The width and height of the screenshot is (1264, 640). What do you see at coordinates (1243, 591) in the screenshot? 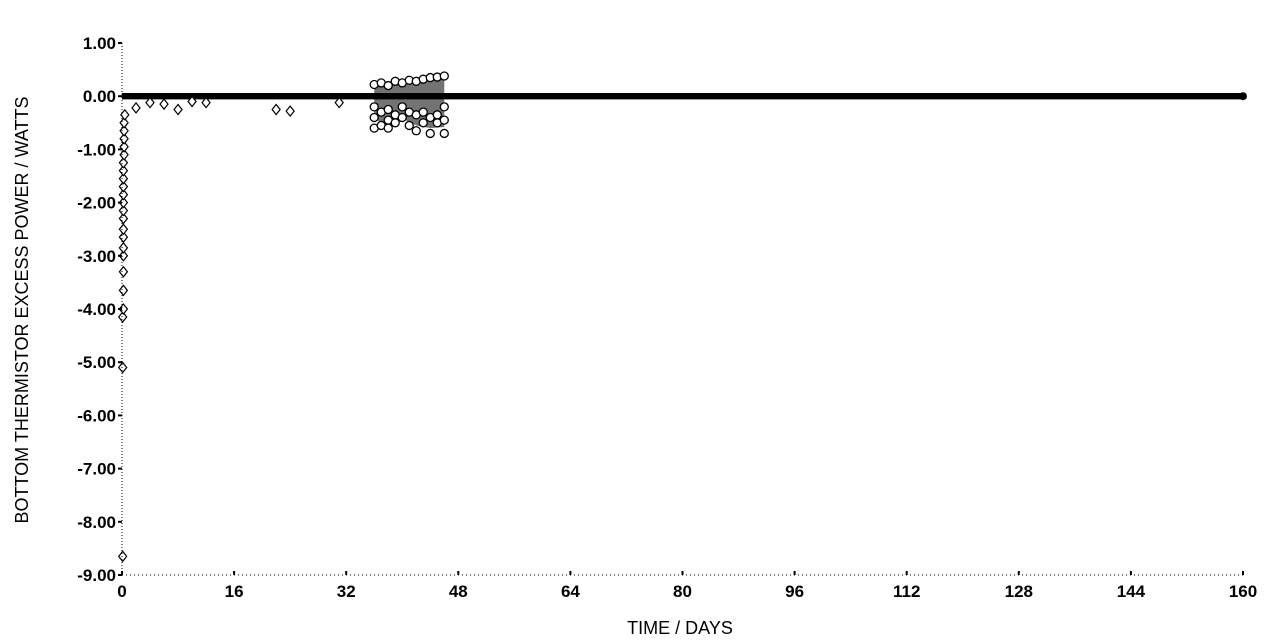
I see `x-tick-label: 160` at bounding box center [1243, 591].